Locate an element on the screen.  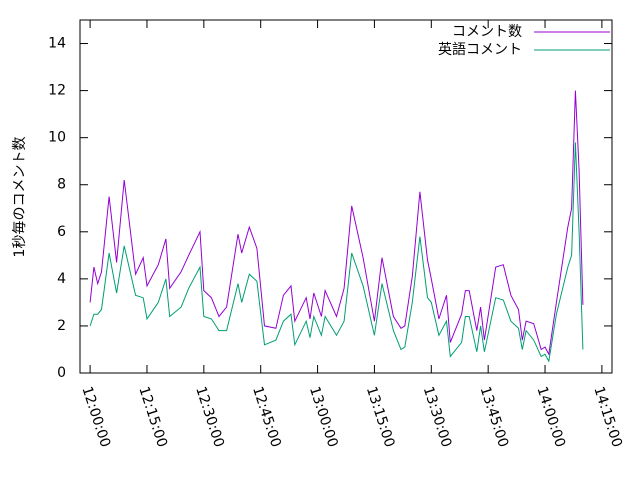
y-tick-label: 4 is located at coordinates (61, 279).